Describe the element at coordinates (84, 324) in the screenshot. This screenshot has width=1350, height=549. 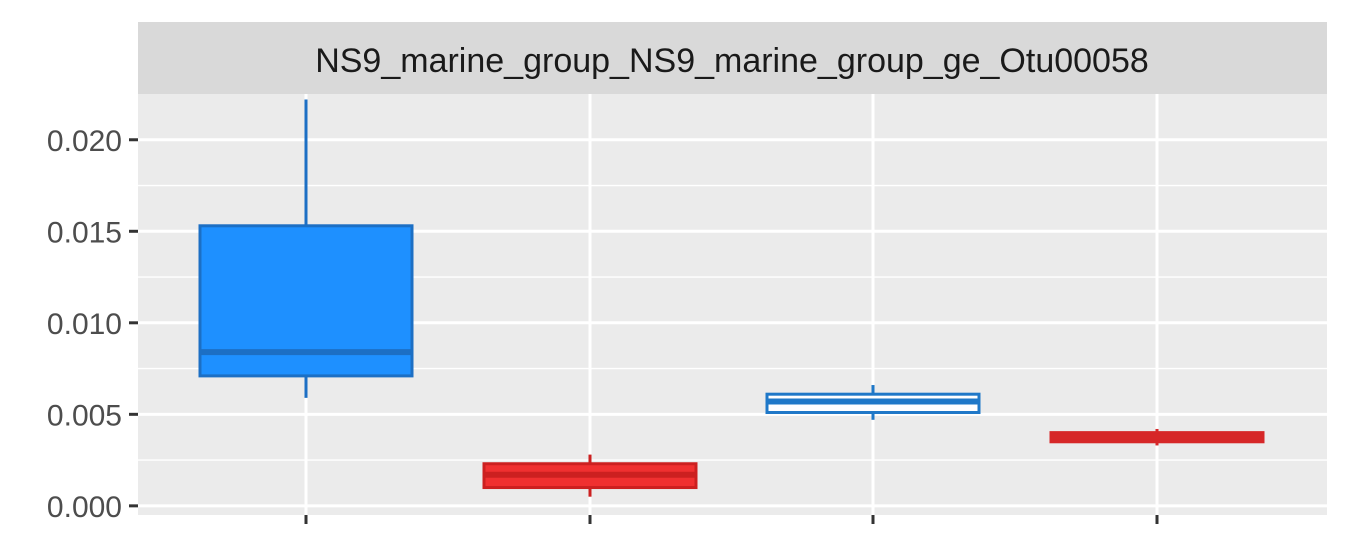
I see `y-tick-label: 0.010` at that location.